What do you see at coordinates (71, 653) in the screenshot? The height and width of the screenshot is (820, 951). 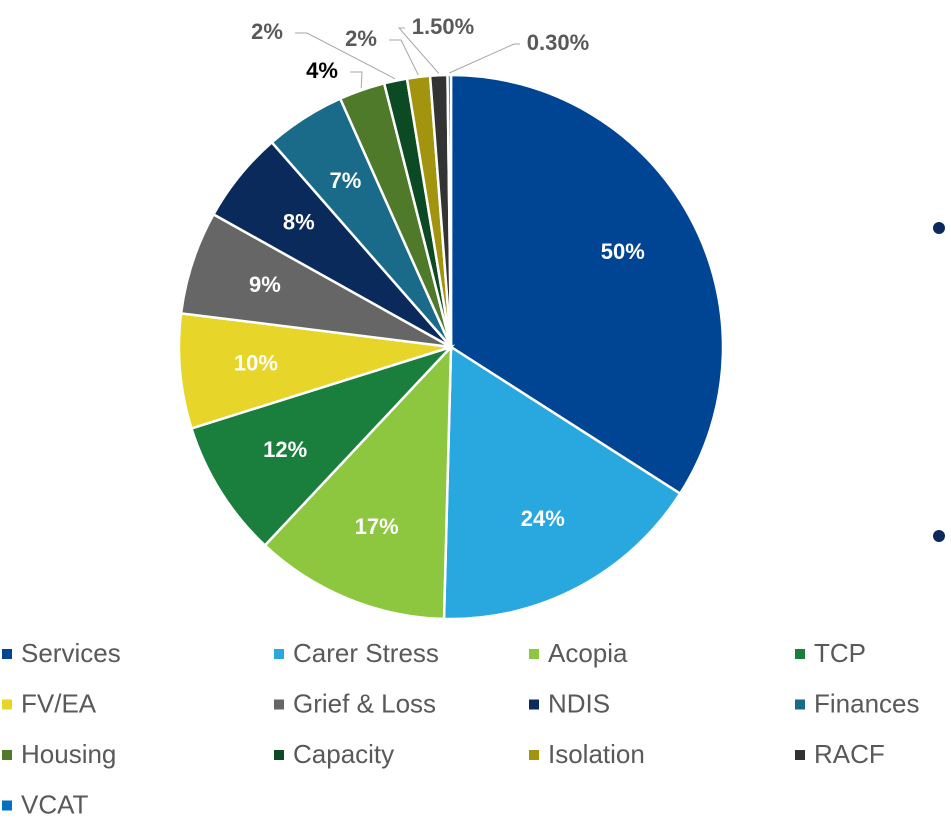 I see `legend-label: Services` at bounding box center [71, 653].